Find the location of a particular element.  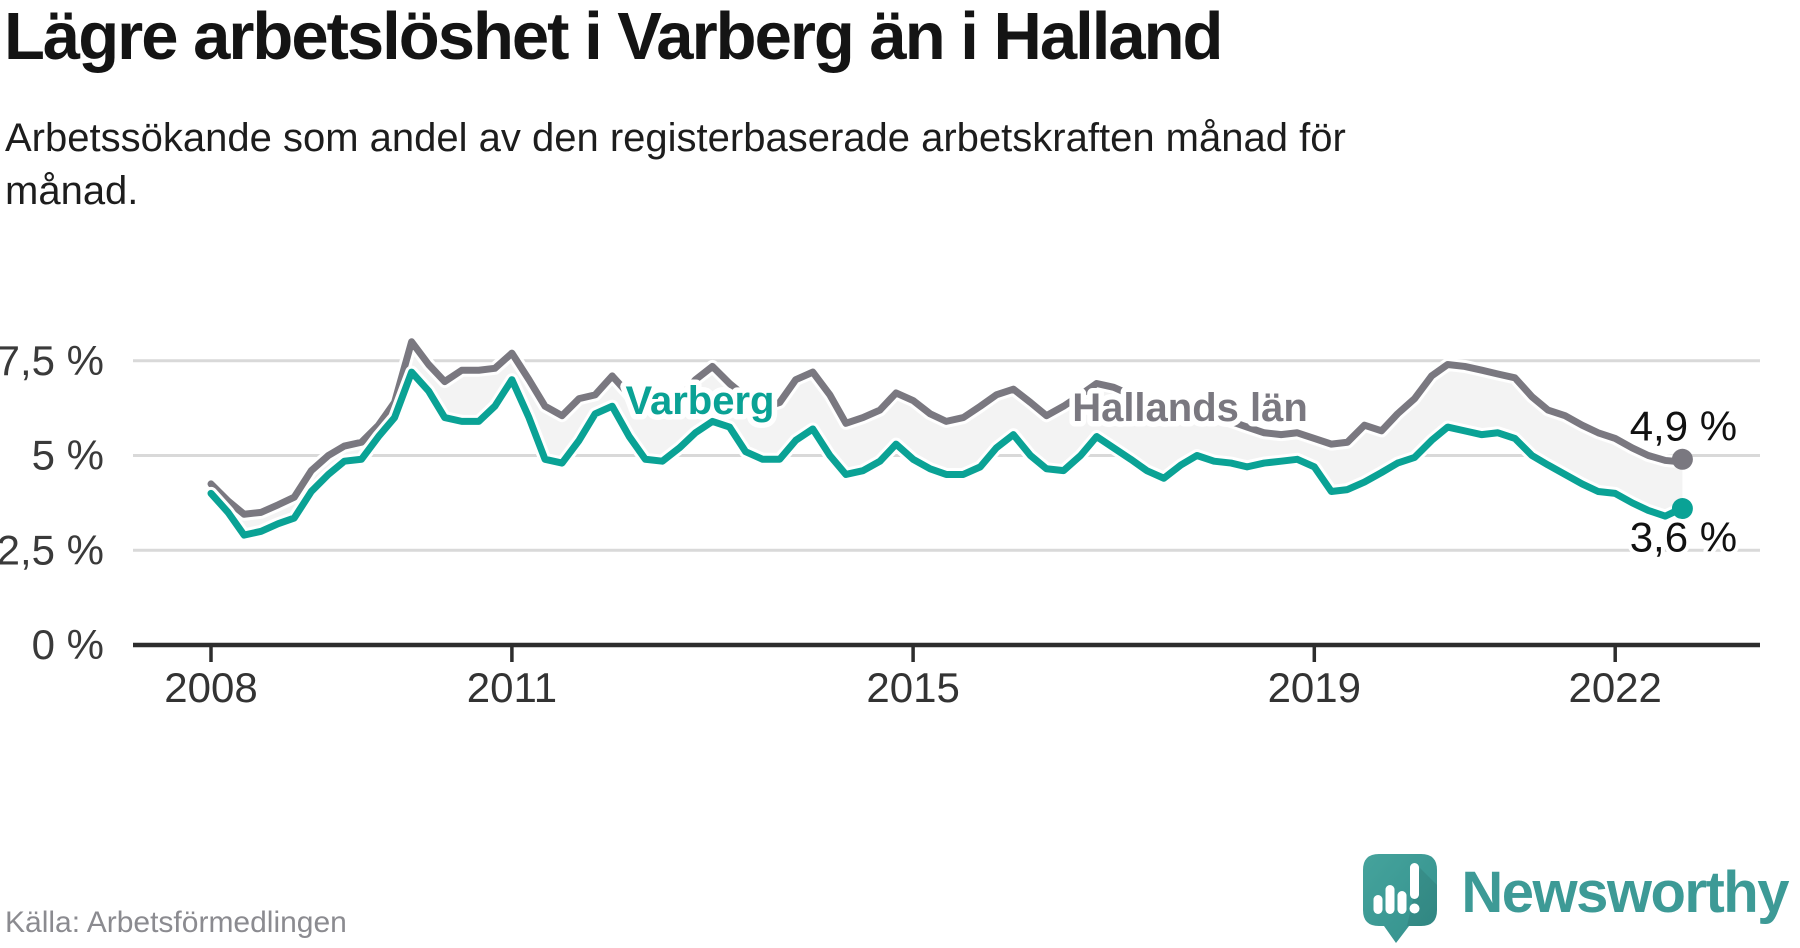

series-label-Hallands län: Hallands län is located at coordinates (1190, 408).